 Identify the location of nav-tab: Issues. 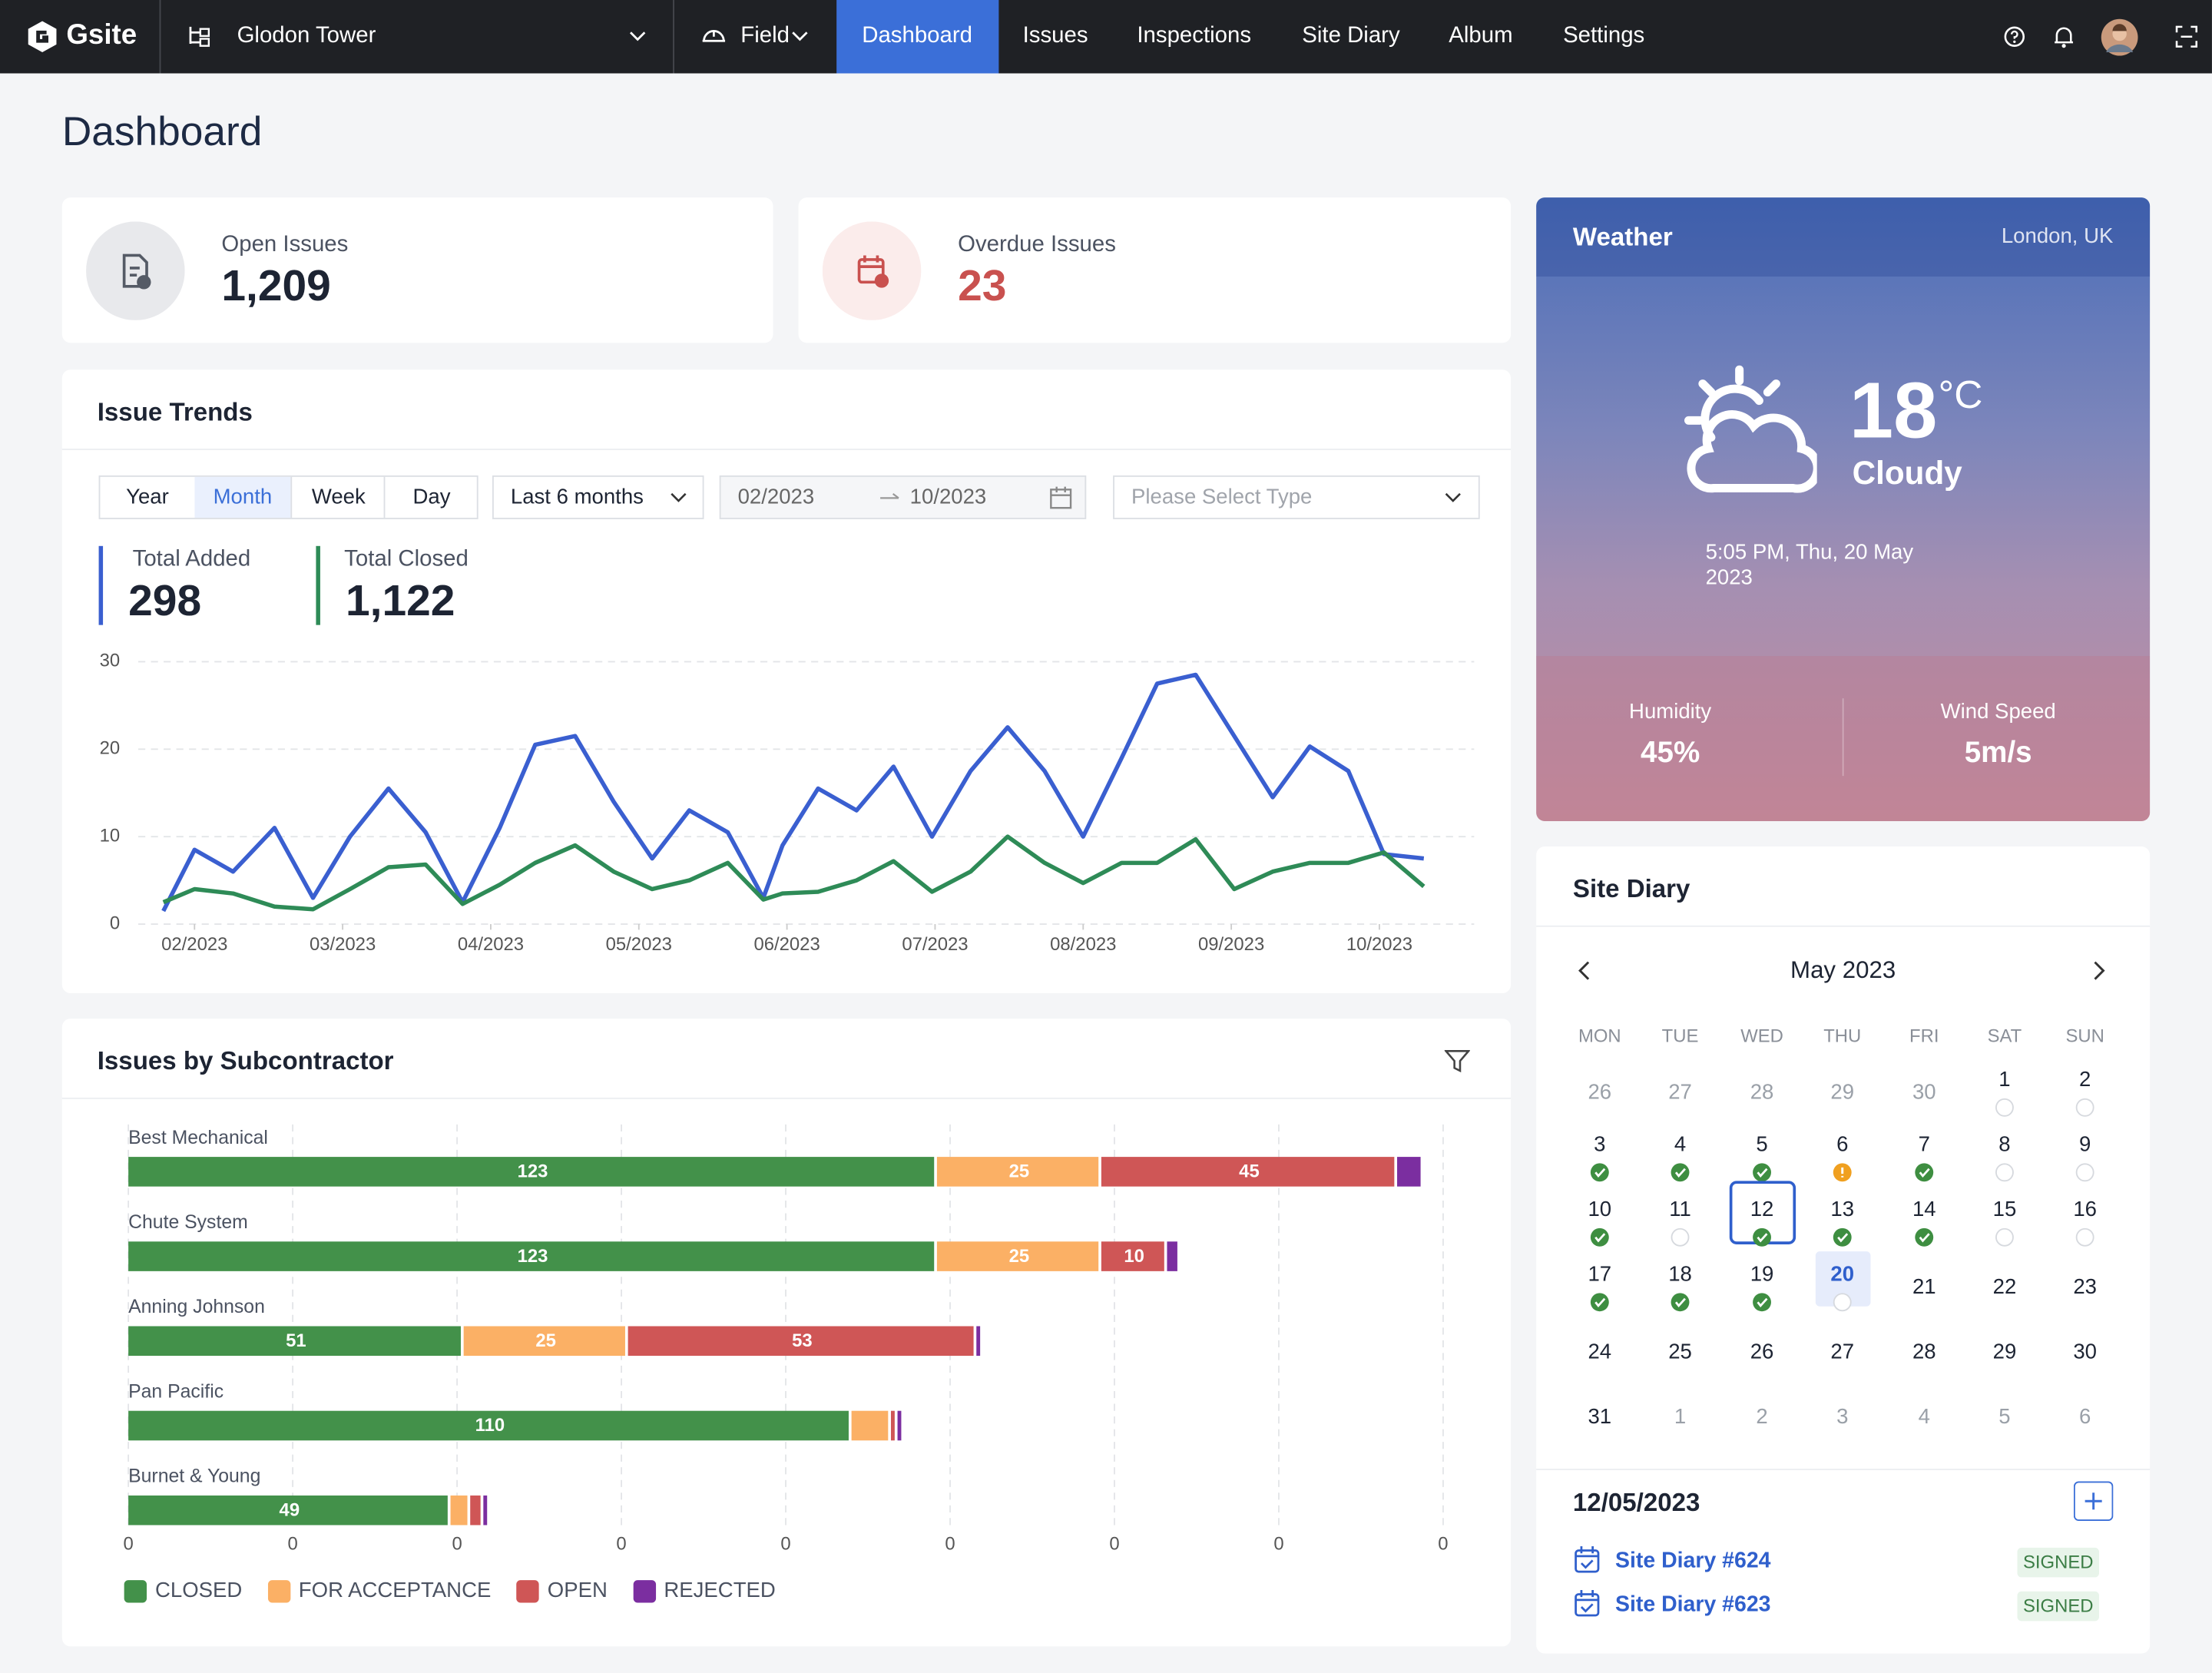
(1055, 36).